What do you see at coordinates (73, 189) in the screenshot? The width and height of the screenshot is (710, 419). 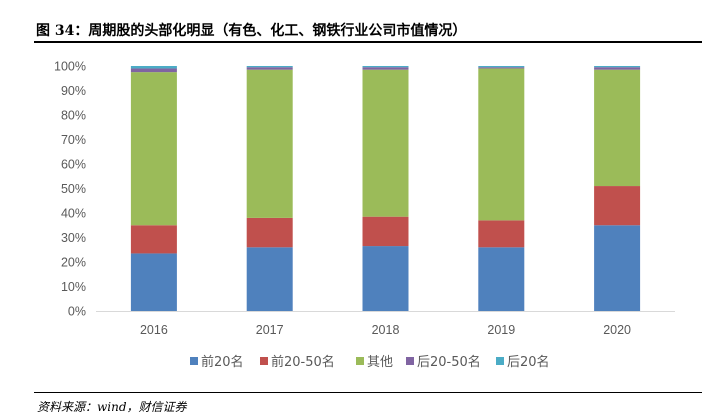 I see `y-tick-label: 50%` at bounding box center [73, 189].